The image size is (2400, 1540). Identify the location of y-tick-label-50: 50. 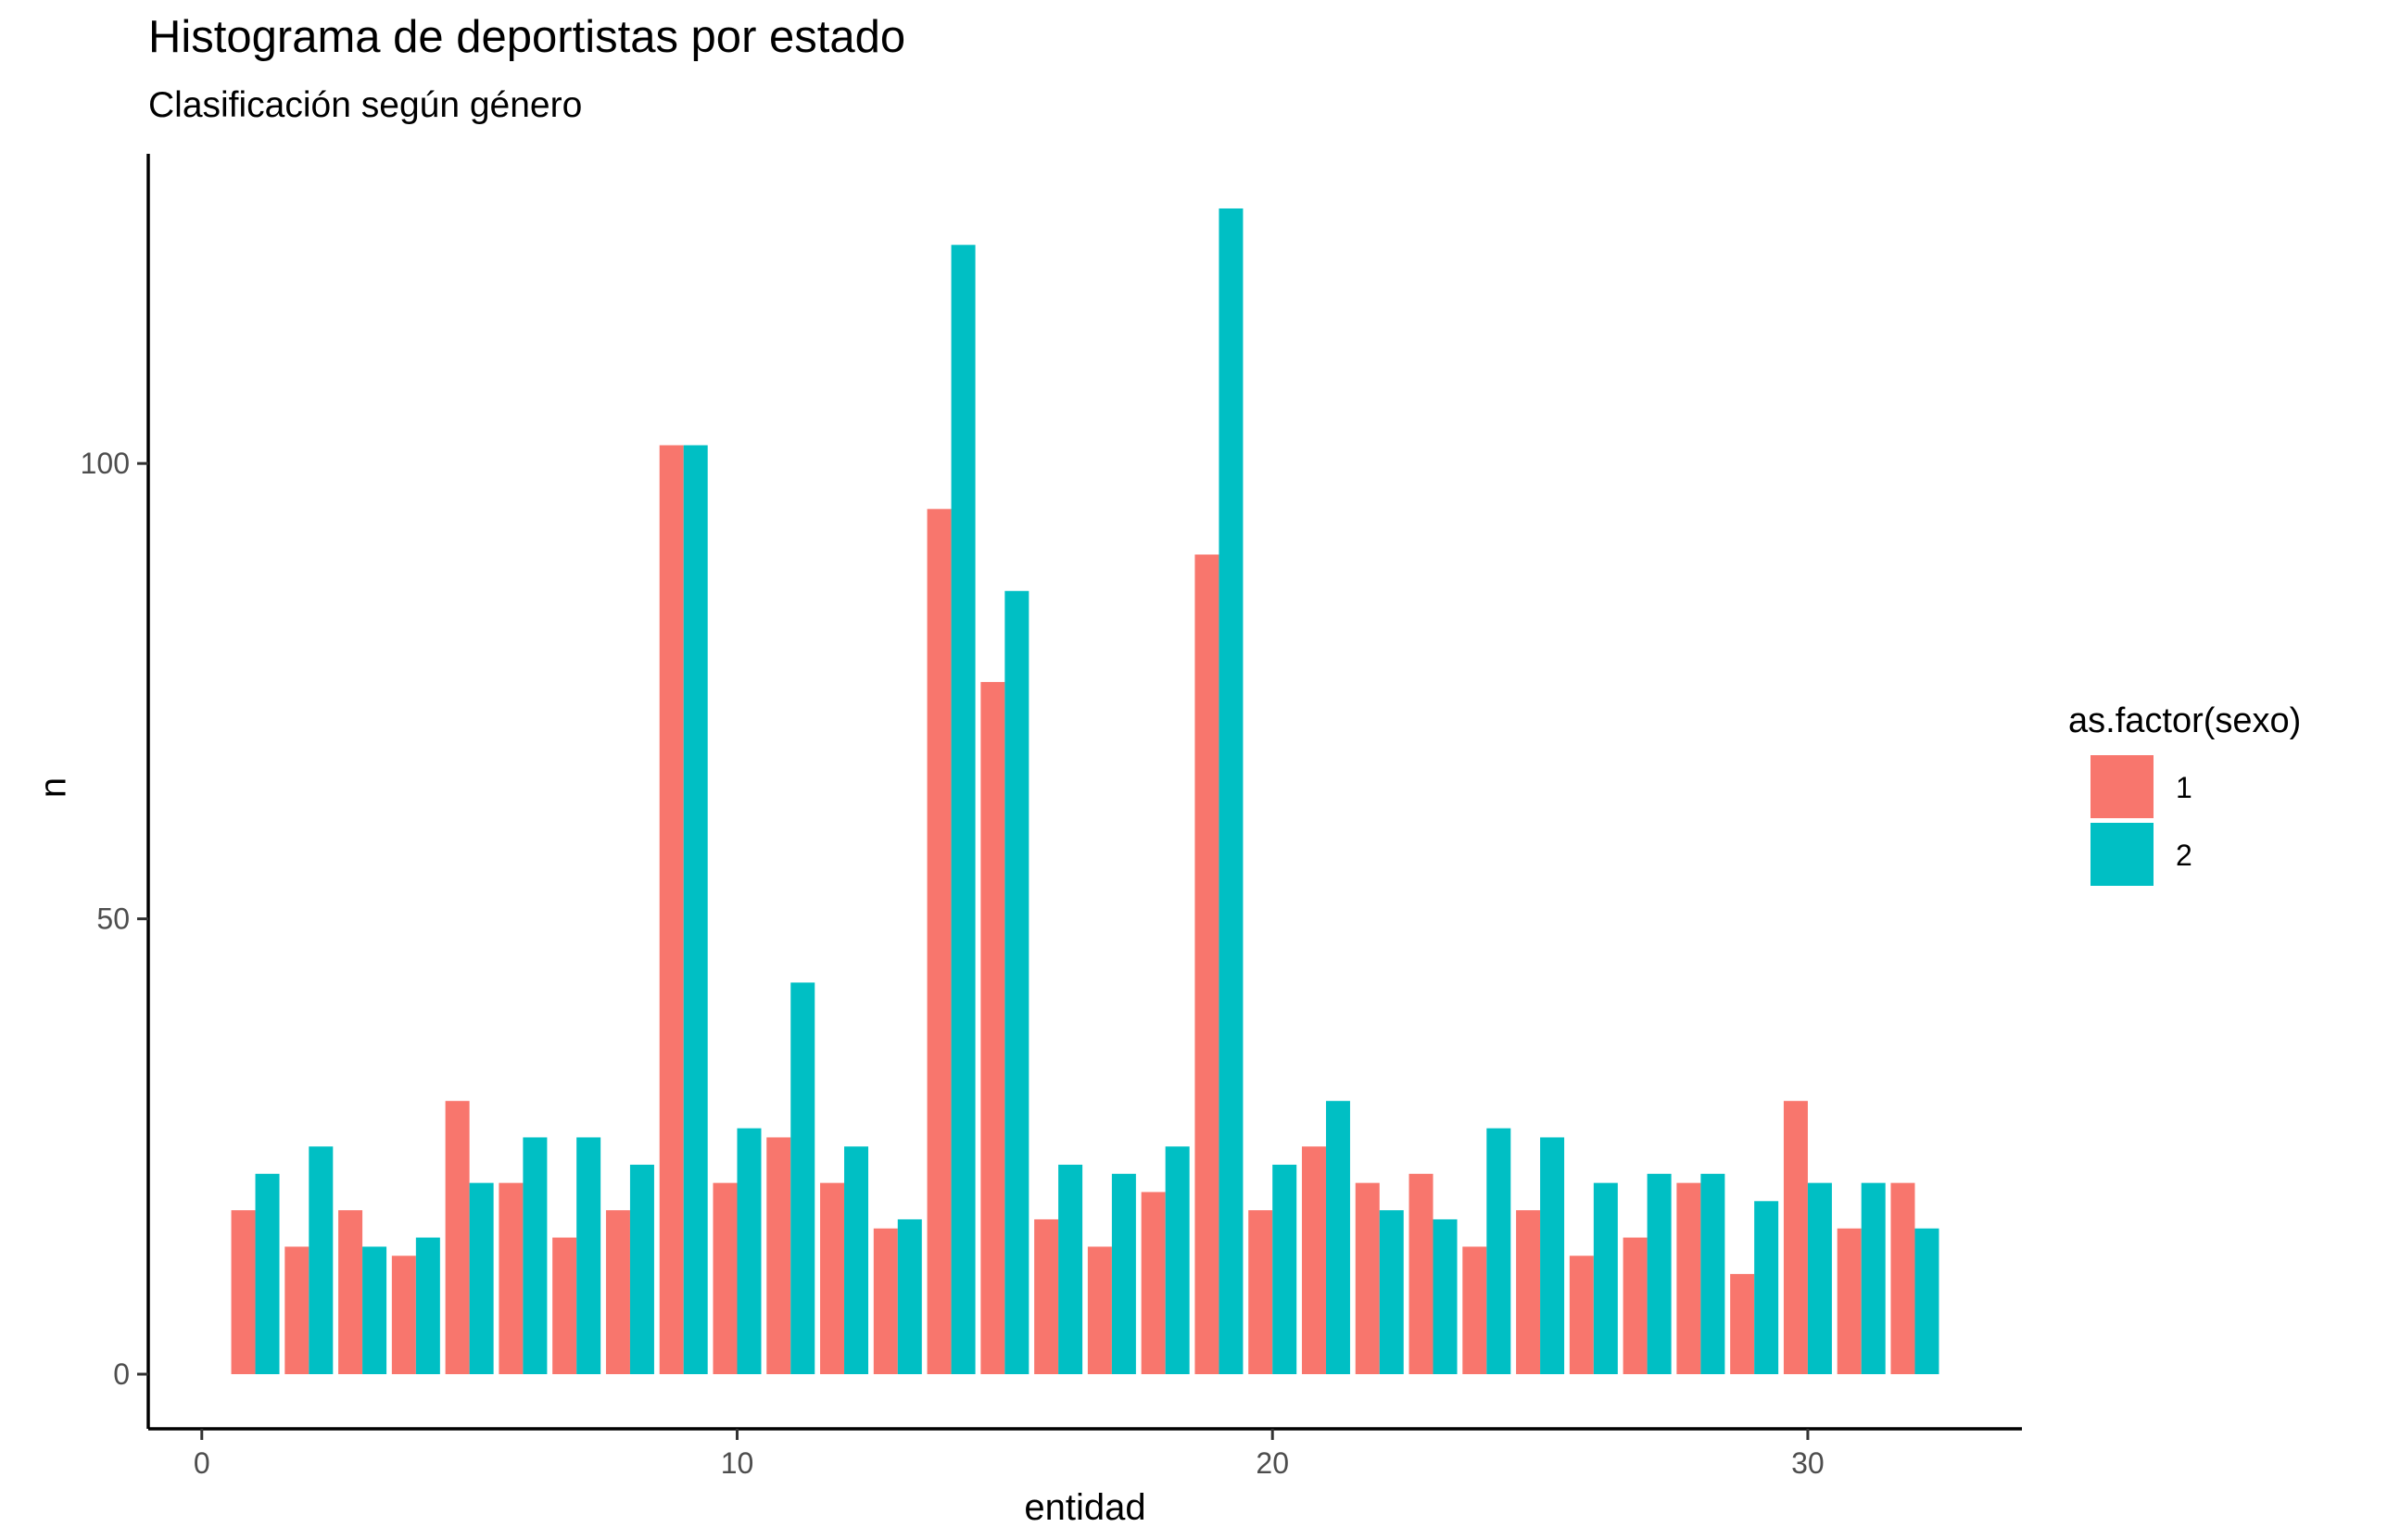
(113, 919).